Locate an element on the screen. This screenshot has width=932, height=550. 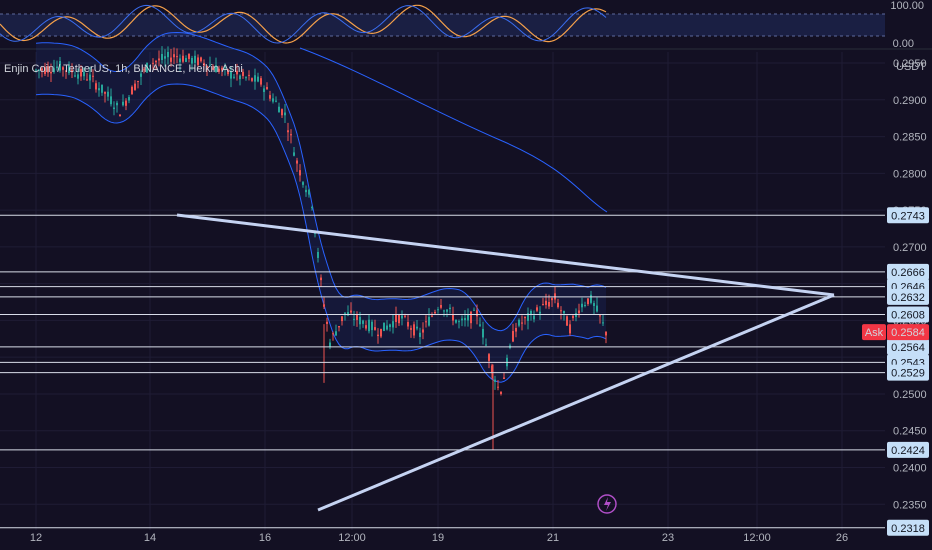
price-tick: 0.2450 is located at coordinates (910, 432).